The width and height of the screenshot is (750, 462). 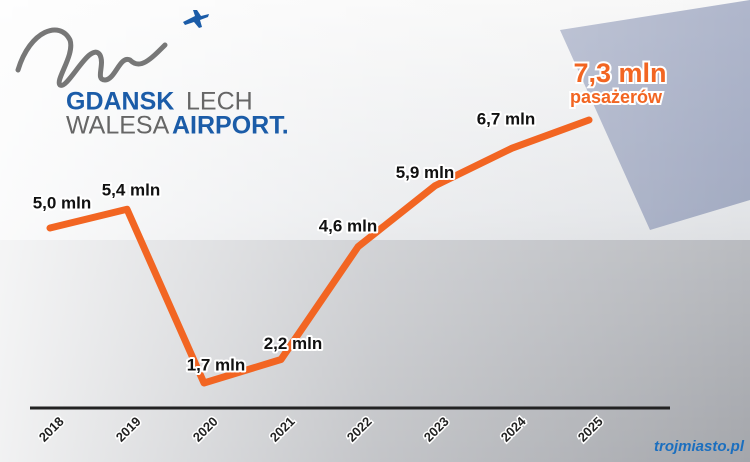 I want to click on value-label: 5,0 mln, so click(x=62, y=203).